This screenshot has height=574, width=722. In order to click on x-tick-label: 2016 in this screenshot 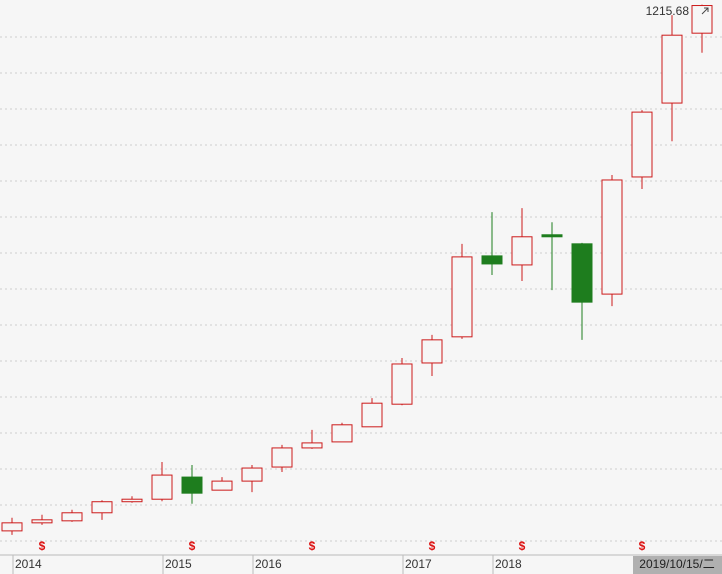, I will do `click(268, 564)`.